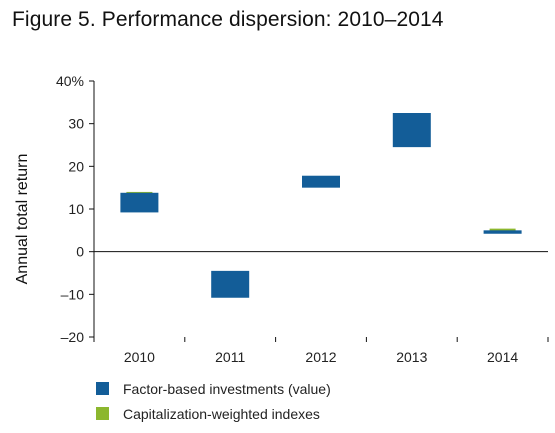 The height and width of the screenshot is (433, 555). I want to click on factor-bar-2011, so click(230, 284).